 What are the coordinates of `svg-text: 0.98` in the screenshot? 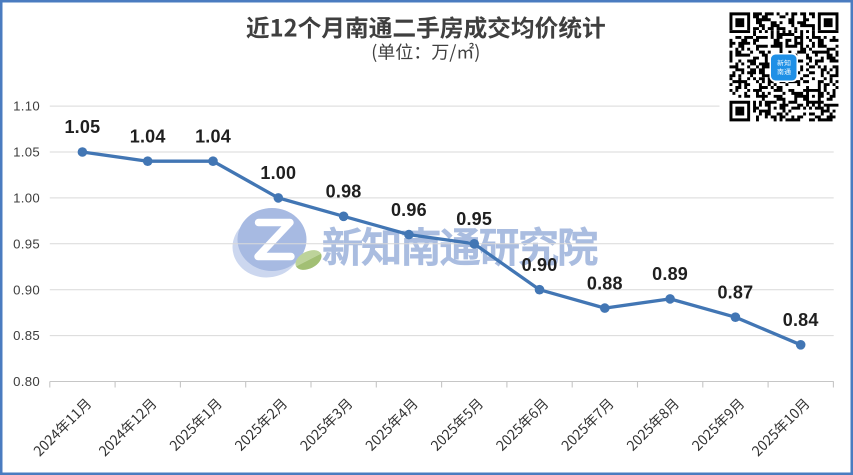 It's located at (344, 192).